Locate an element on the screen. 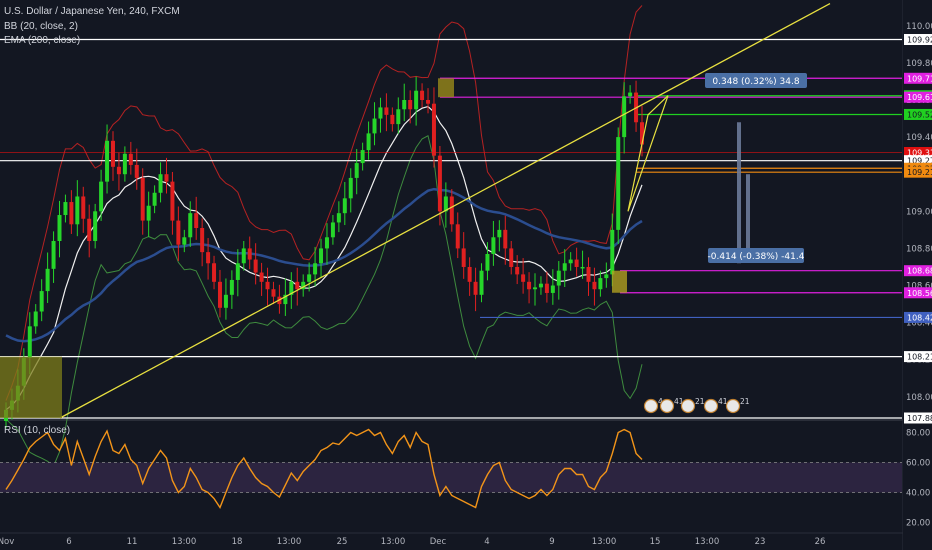  entry-zone-box is located at coordinates (619, 281).